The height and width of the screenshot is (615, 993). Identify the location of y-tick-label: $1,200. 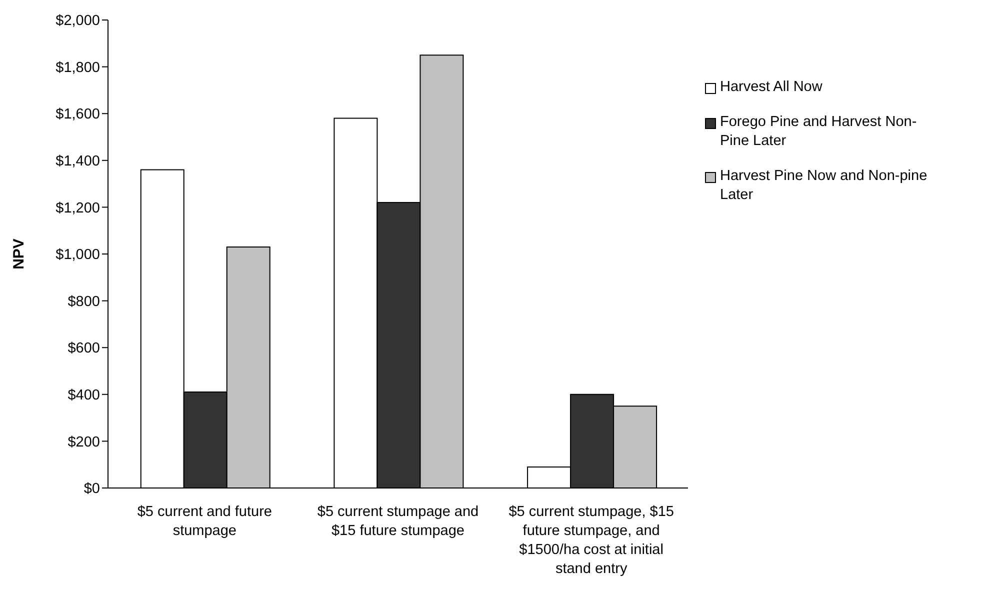
(78, 208).